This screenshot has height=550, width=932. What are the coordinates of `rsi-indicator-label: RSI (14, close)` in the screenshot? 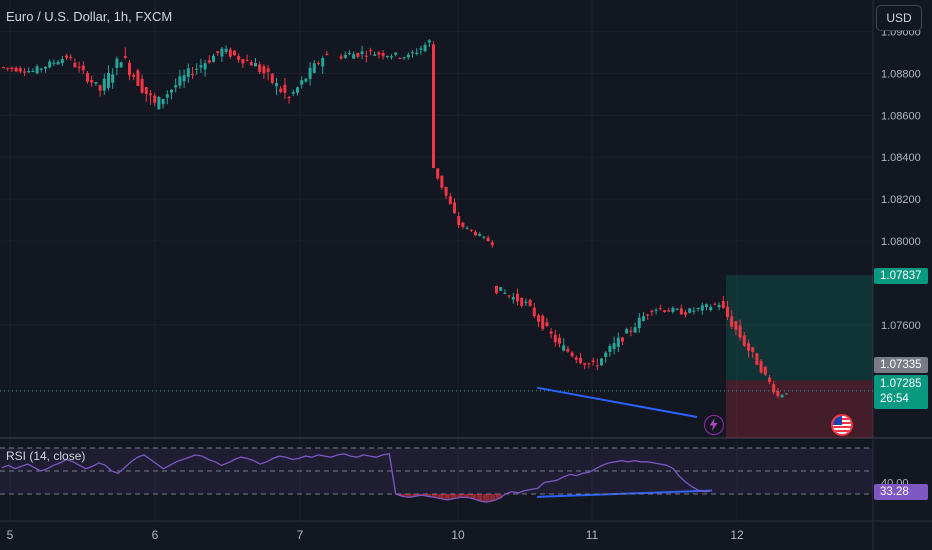 It's located at (46, 456).